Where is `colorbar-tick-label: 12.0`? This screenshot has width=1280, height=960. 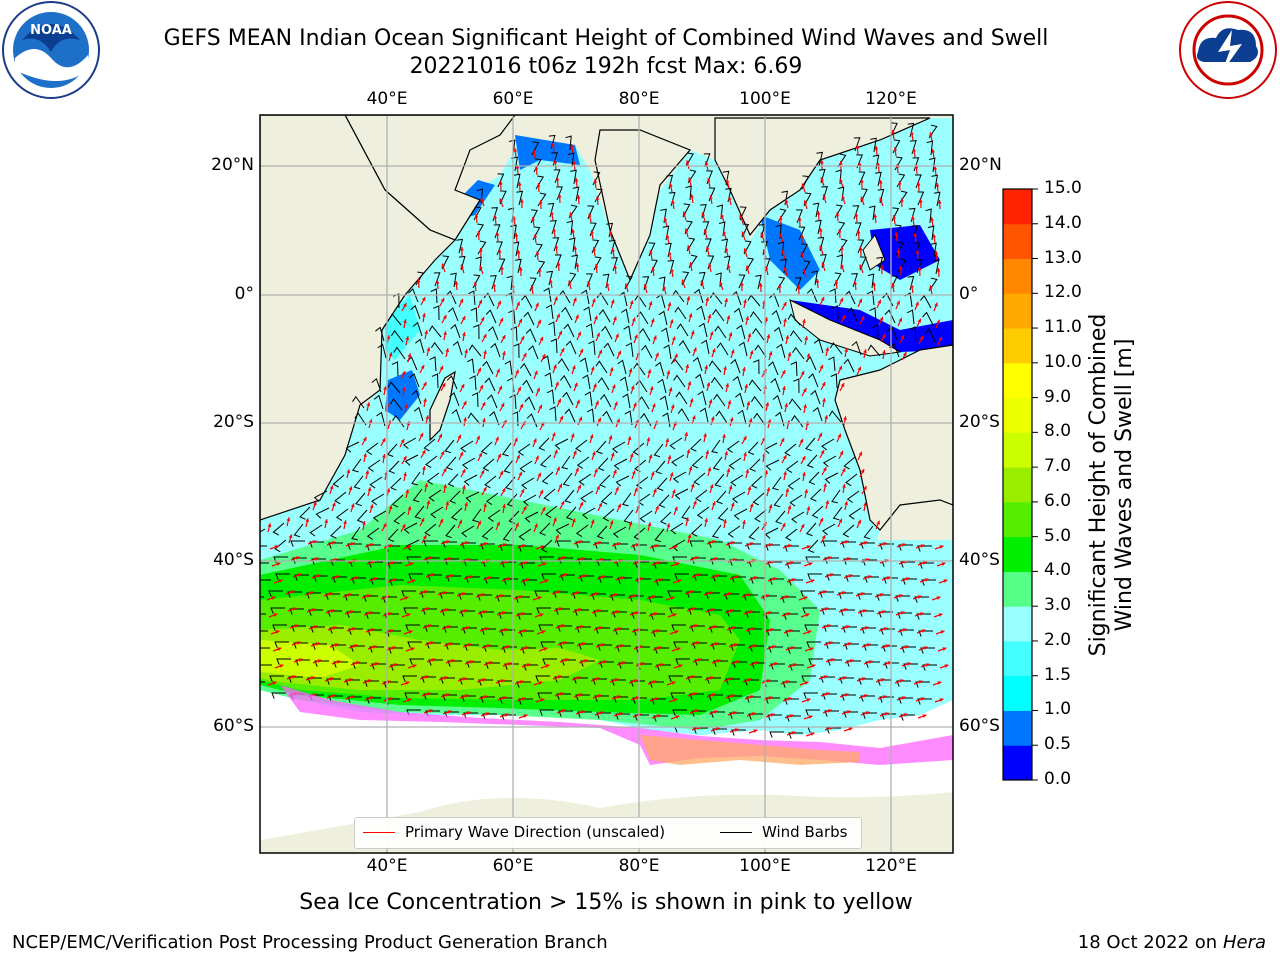 colorbar-tick-label: 12.0 is located at coordinates (1063, 292).